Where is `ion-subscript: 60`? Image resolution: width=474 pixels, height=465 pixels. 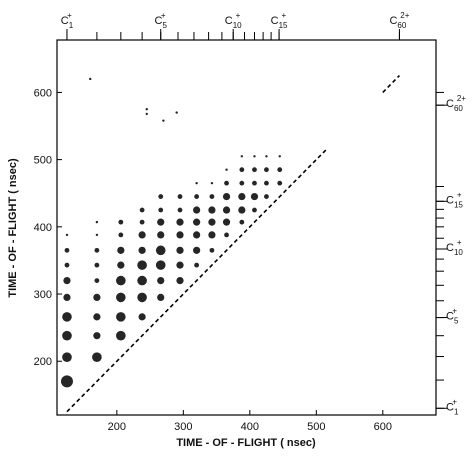
ion-subscript: 60 is located at coordinates (458, 108).